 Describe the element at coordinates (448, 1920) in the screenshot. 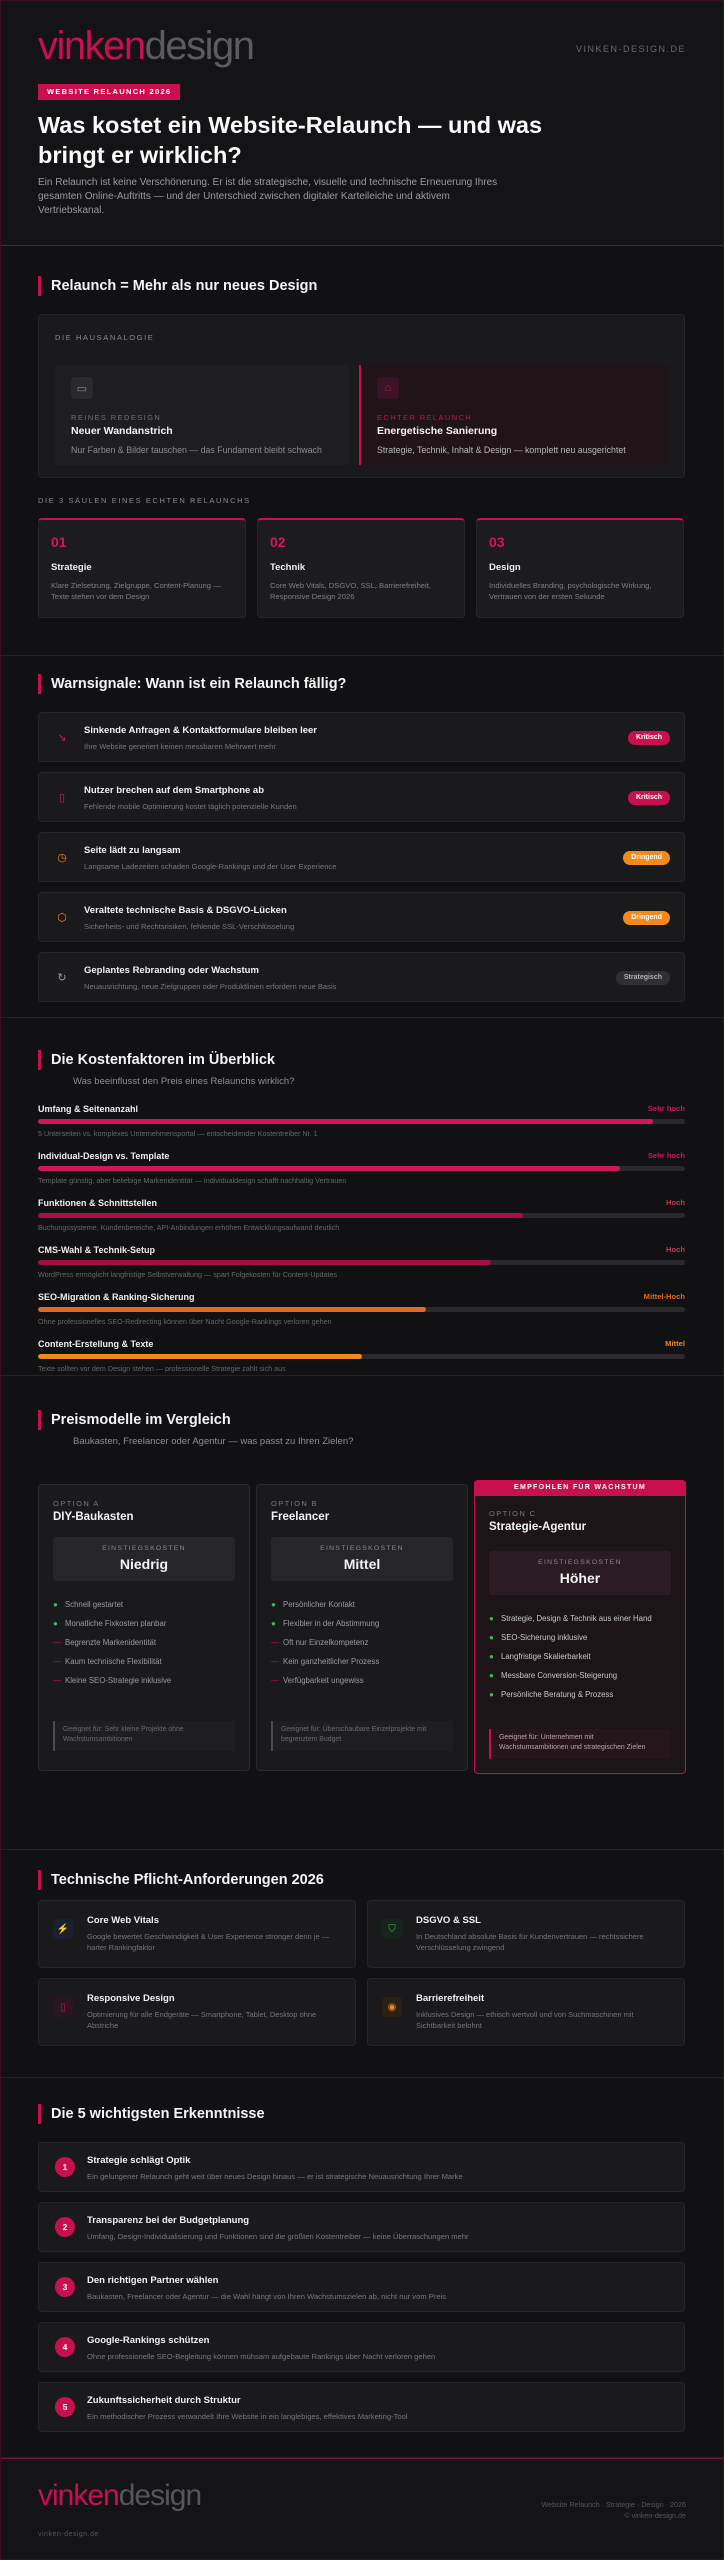

I see `tech-title: DSGVO & SSL` at that location.